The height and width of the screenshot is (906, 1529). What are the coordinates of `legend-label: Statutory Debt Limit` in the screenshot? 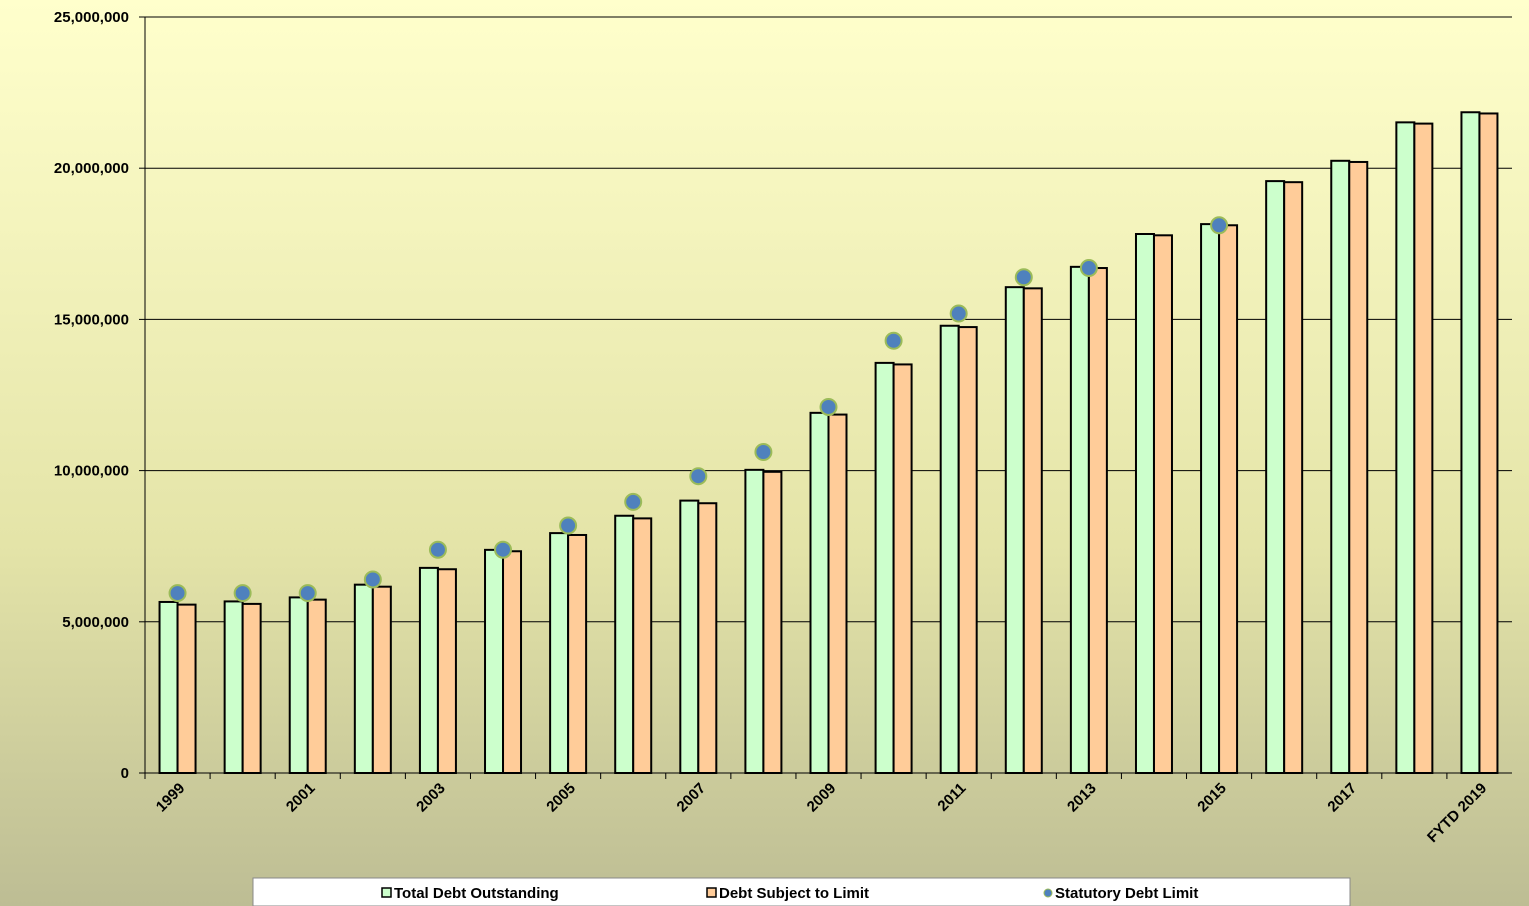 It's located at (1126, 893).